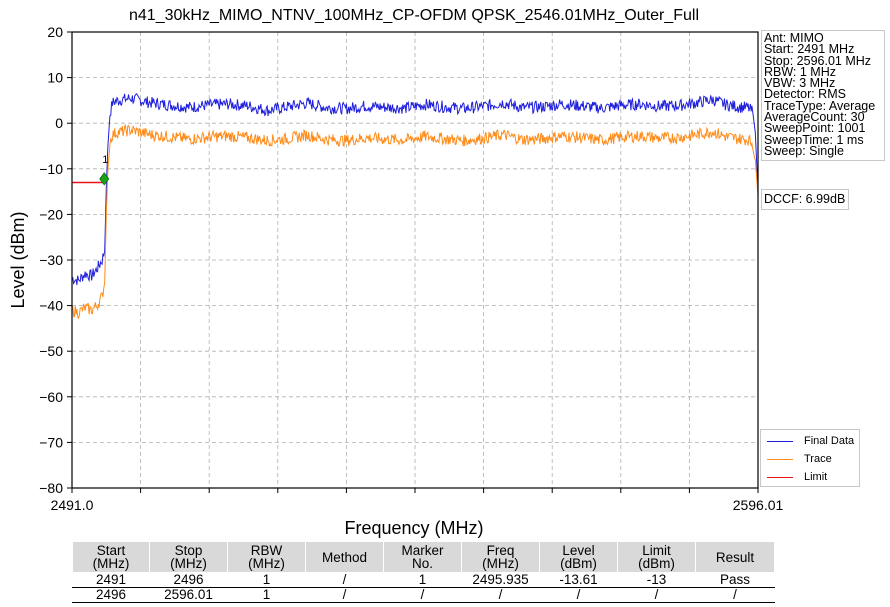 The height and width of the screenshot is (607, 890). I want to click on info-line: SweepTime: 1 ms, so click(814, 139).